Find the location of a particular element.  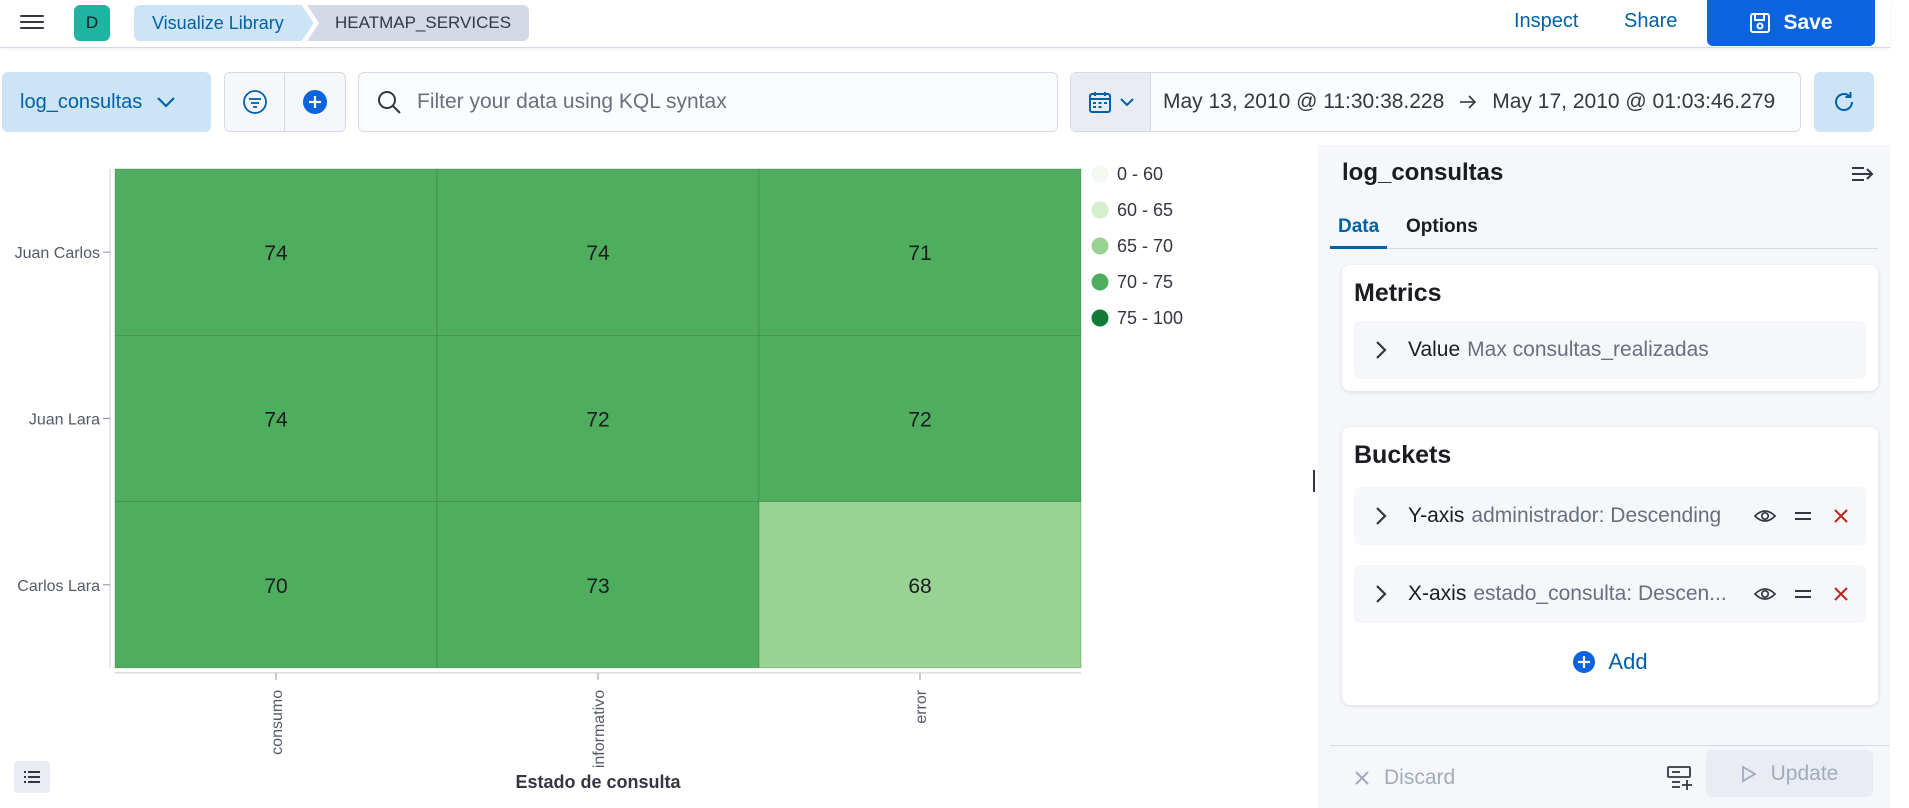

filter-controls is located at coordinates (285, 102).